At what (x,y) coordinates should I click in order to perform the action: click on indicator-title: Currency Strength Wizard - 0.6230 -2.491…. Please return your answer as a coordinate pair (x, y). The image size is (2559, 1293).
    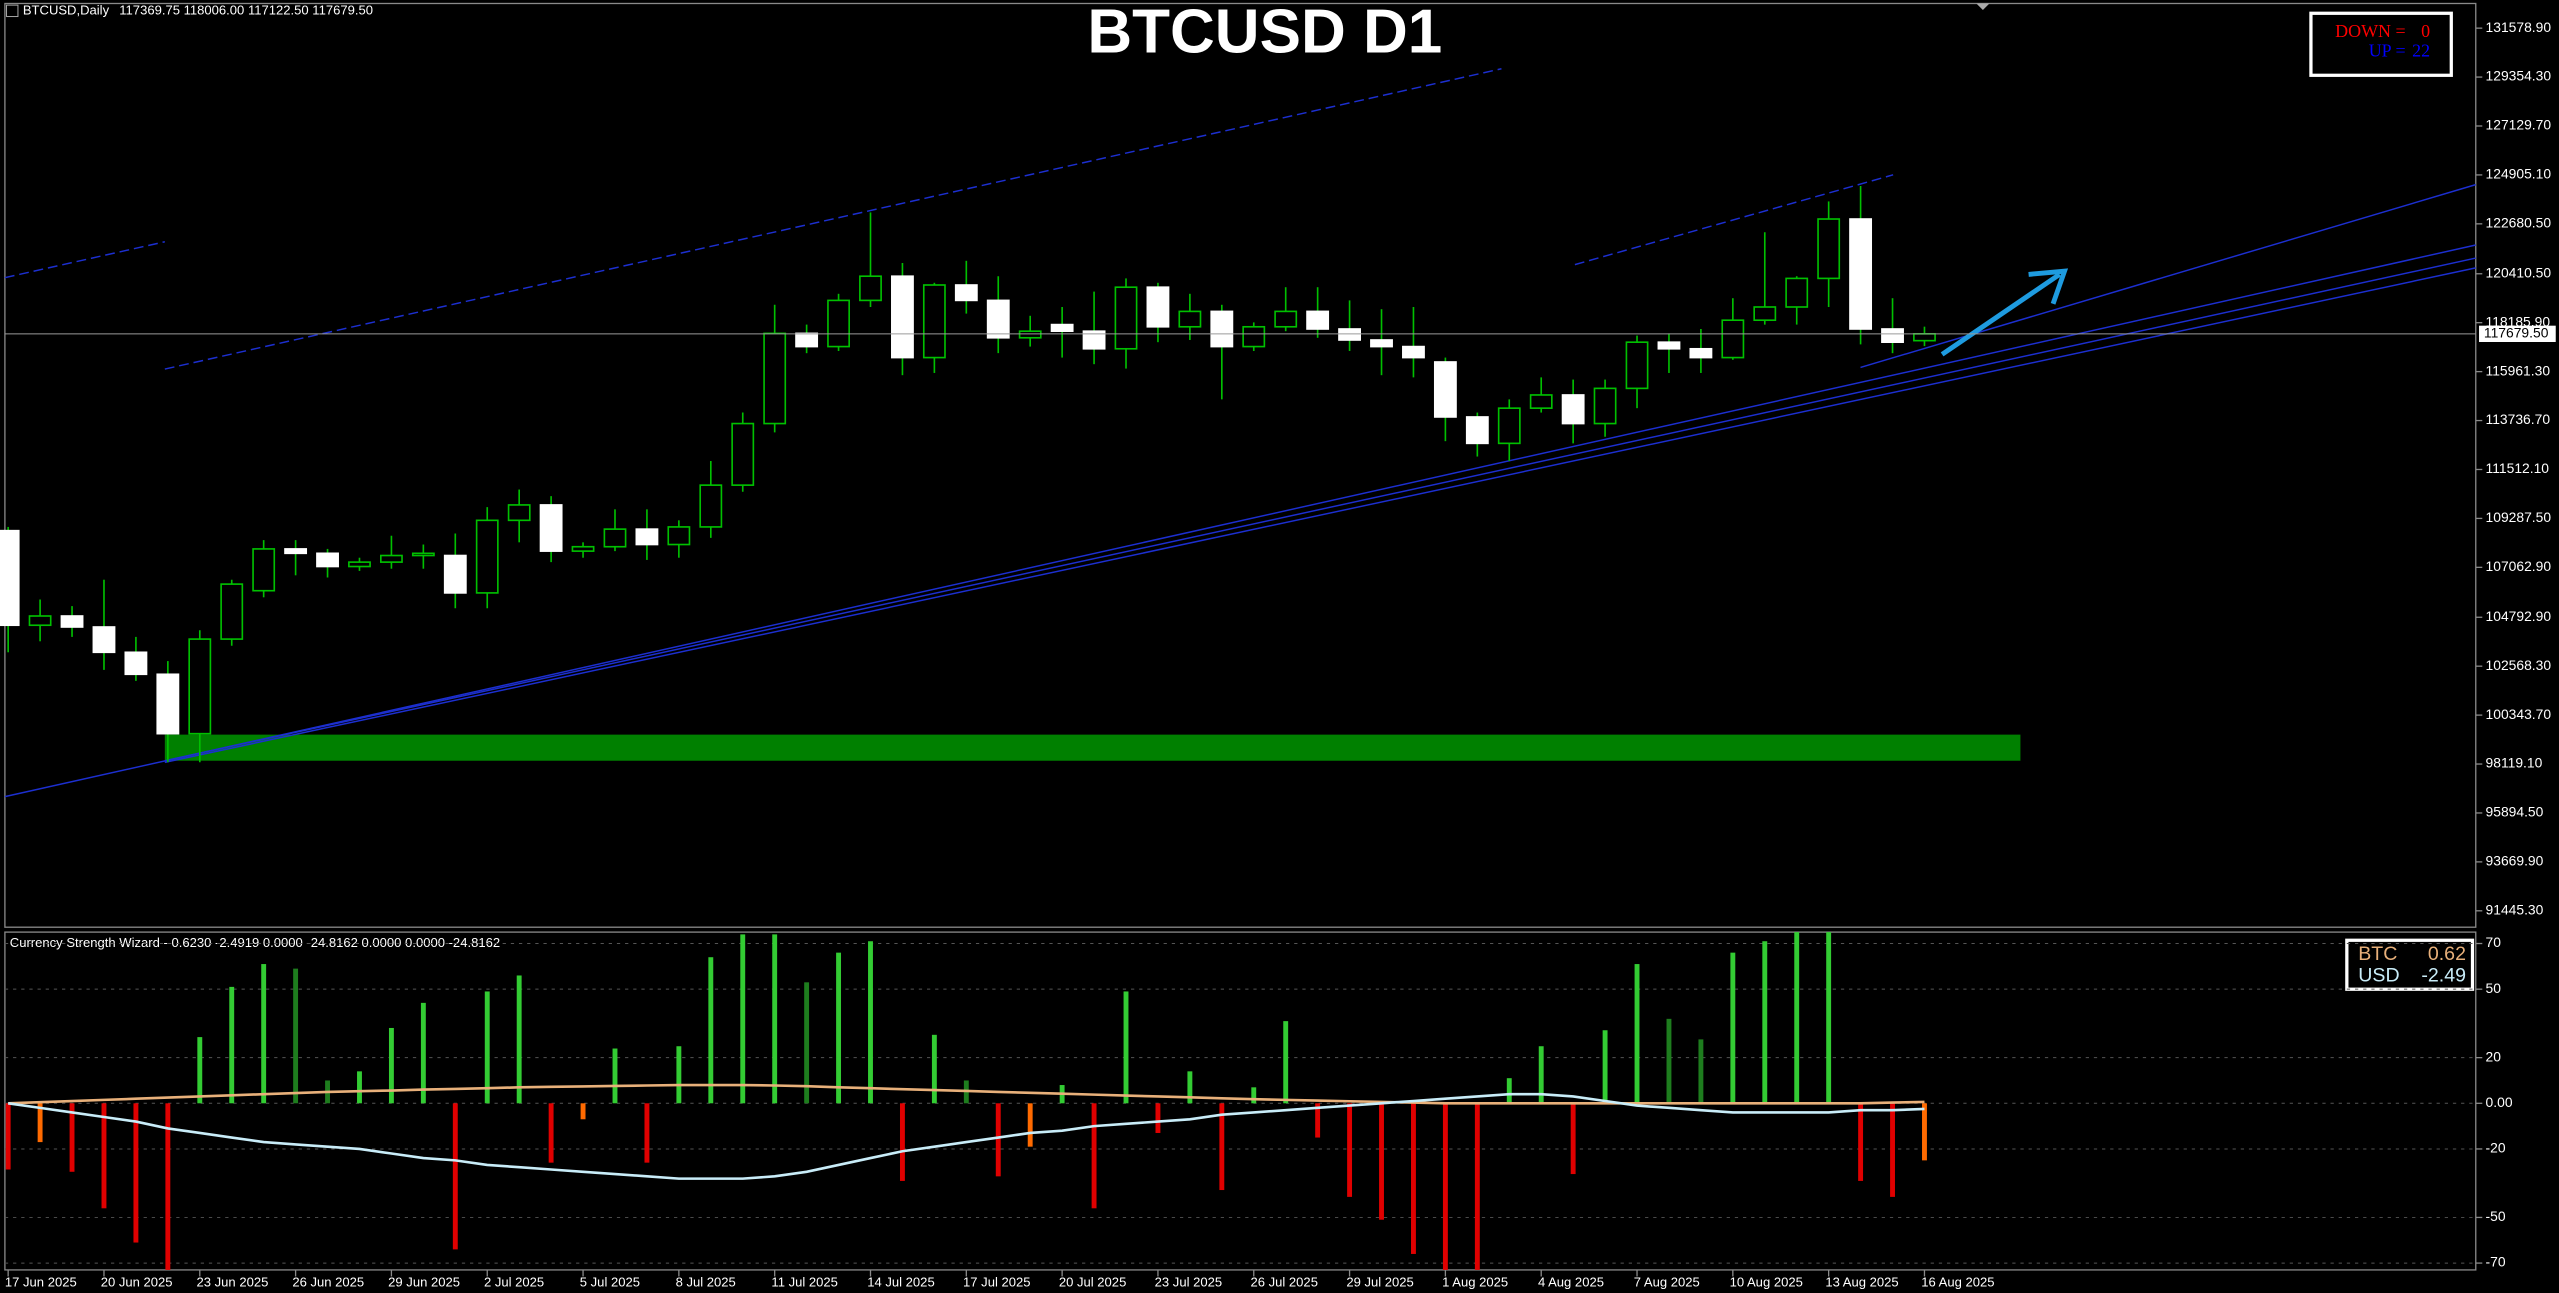
    Looking at the image, I should click on (255, 942).